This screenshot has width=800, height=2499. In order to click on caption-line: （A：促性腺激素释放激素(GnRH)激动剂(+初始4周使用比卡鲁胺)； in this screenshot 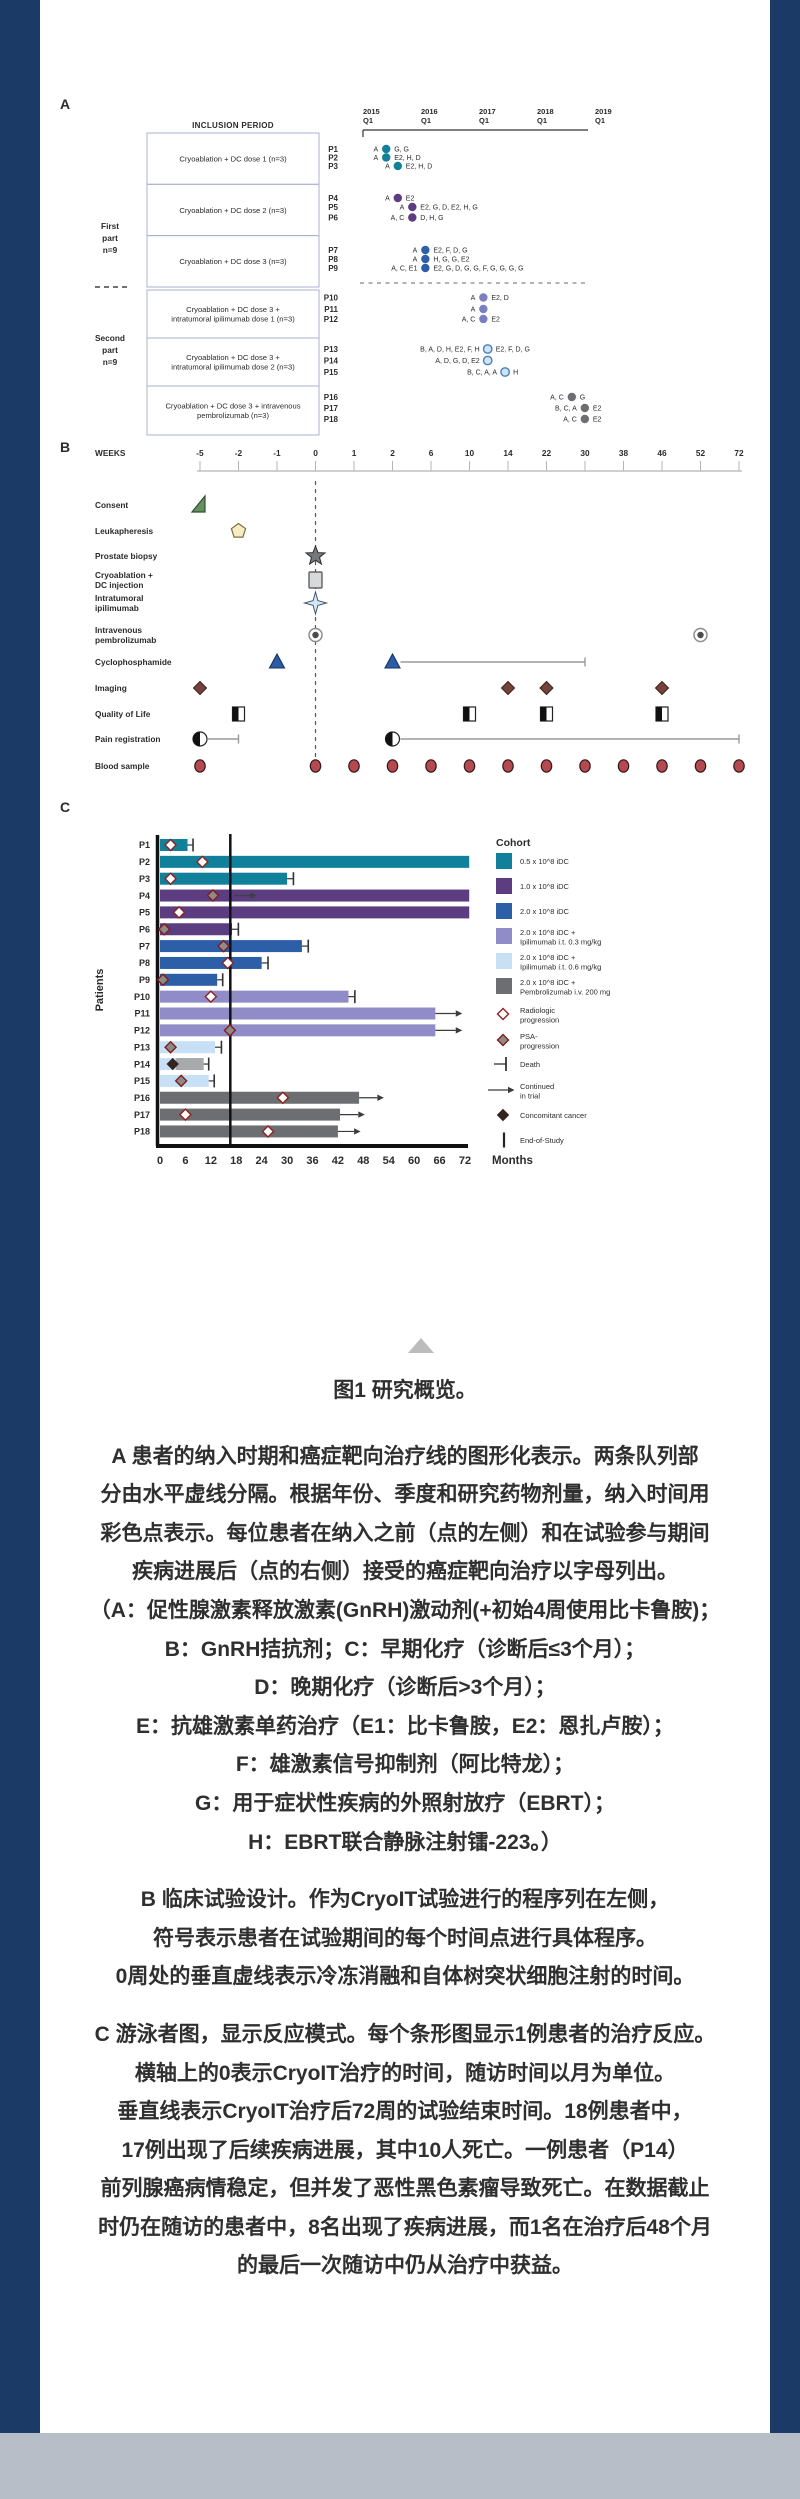, I will do `click(405, 1610)`.